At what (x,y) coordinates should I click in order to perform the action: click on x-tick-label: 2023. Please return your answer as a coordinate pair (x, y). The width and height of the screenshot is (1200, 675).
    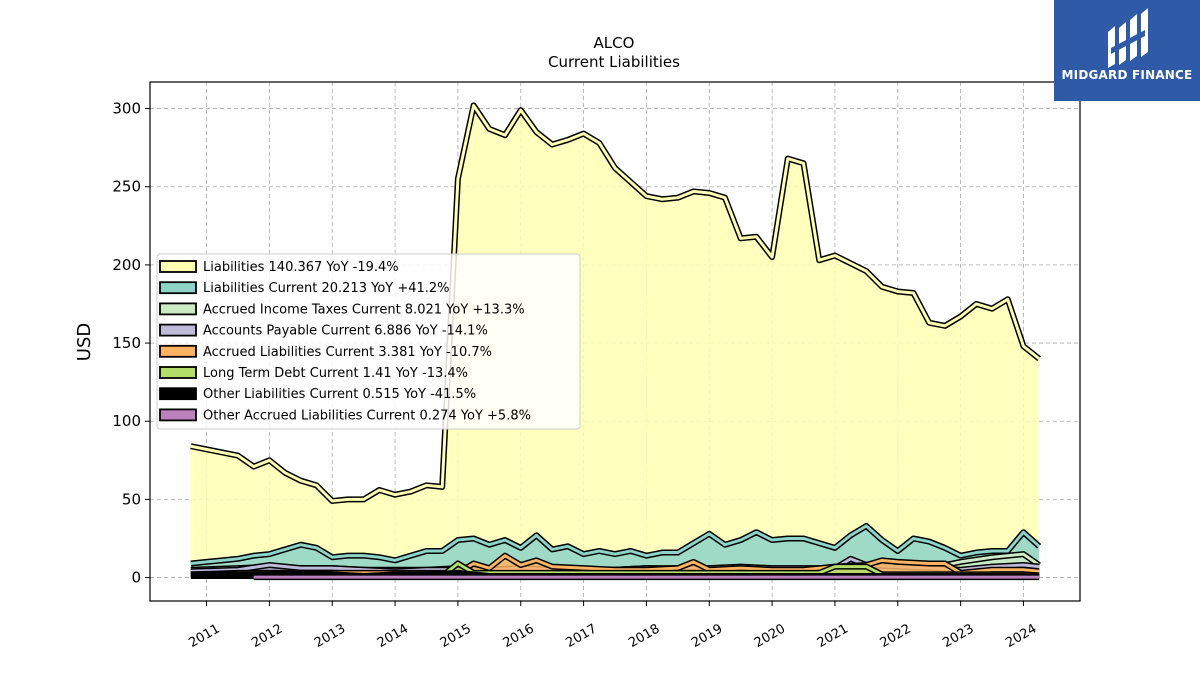
    Looking at the image, I should click on (958, 636).